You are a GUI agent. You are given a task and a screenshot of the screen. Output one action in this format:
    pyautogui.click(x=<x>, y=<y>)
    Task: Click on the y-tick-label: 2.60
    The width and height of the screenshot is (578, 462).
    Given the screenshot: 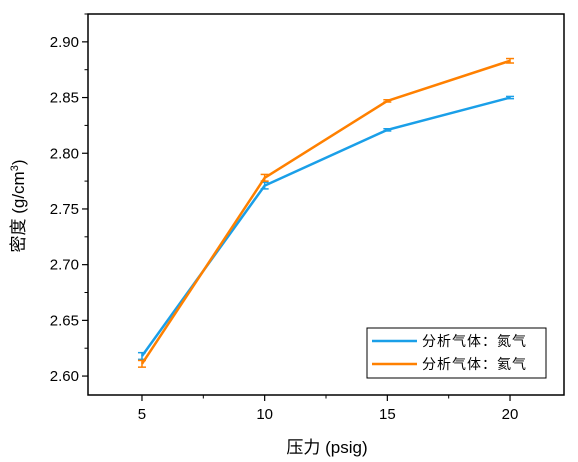 What is the action you would take?
    pyautogui.click(x=64, y=376)
    